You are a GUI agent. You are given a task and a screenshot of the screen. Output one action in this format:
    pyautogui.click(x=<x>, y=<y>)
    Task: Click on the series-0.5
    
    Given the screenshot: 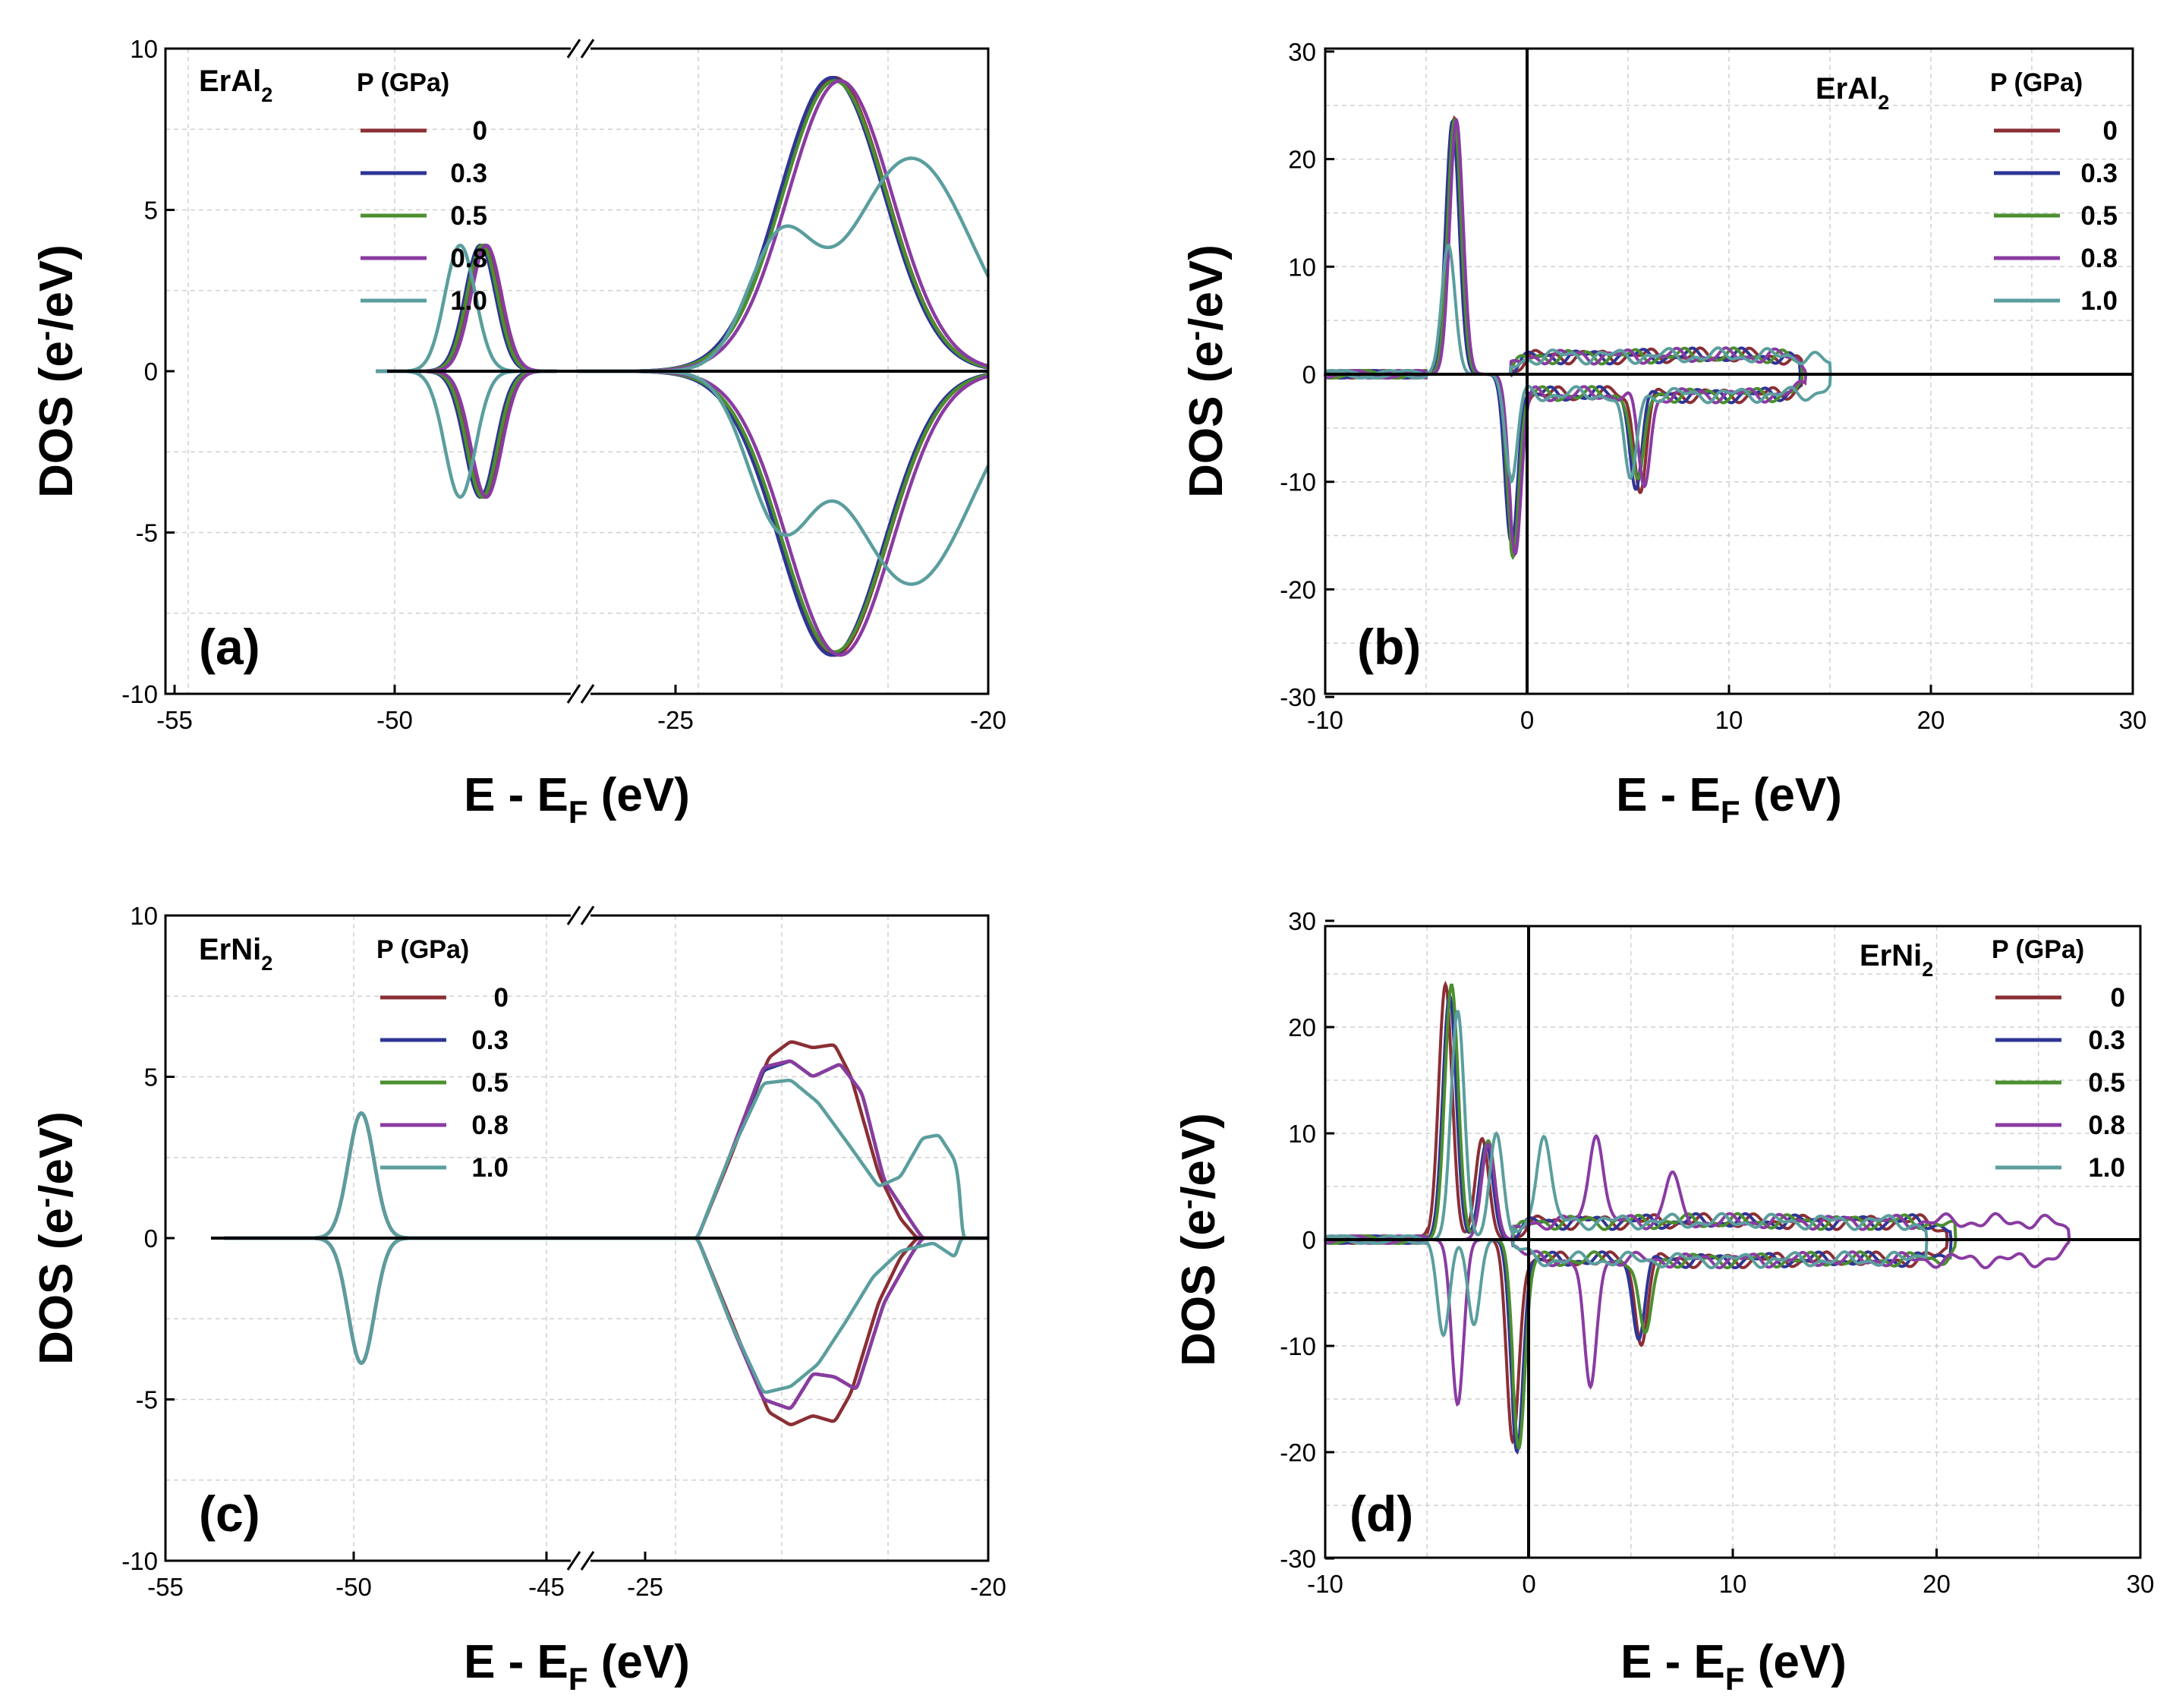 What is the action you would take?
    pyautogui.click(x=1588, y=338)
    